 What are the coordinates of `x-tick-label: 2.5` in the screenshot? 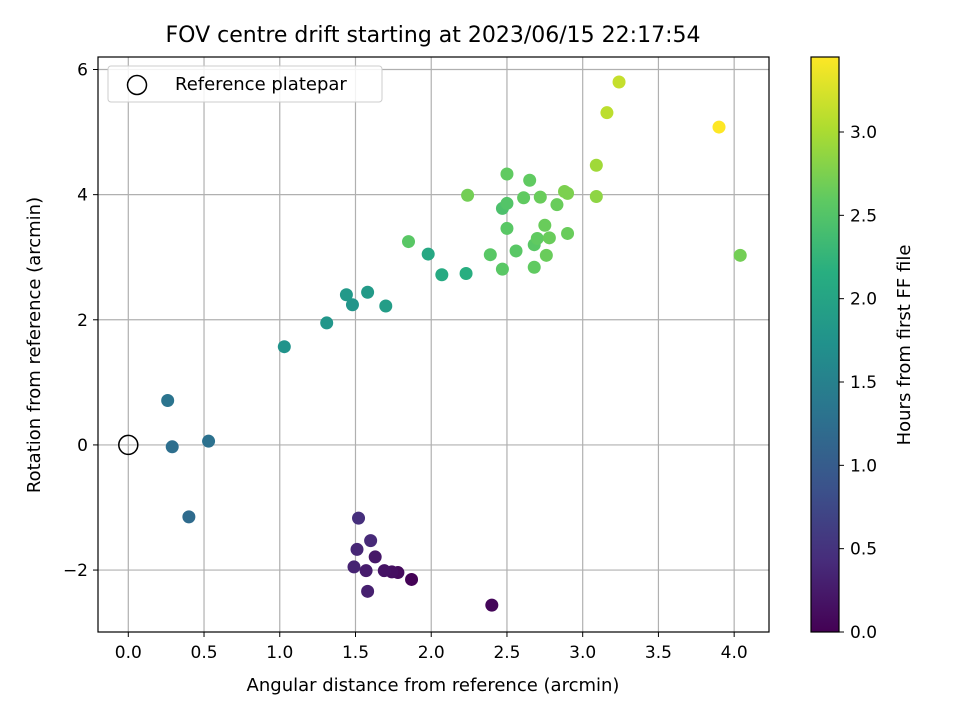 It's located at (506, 653).